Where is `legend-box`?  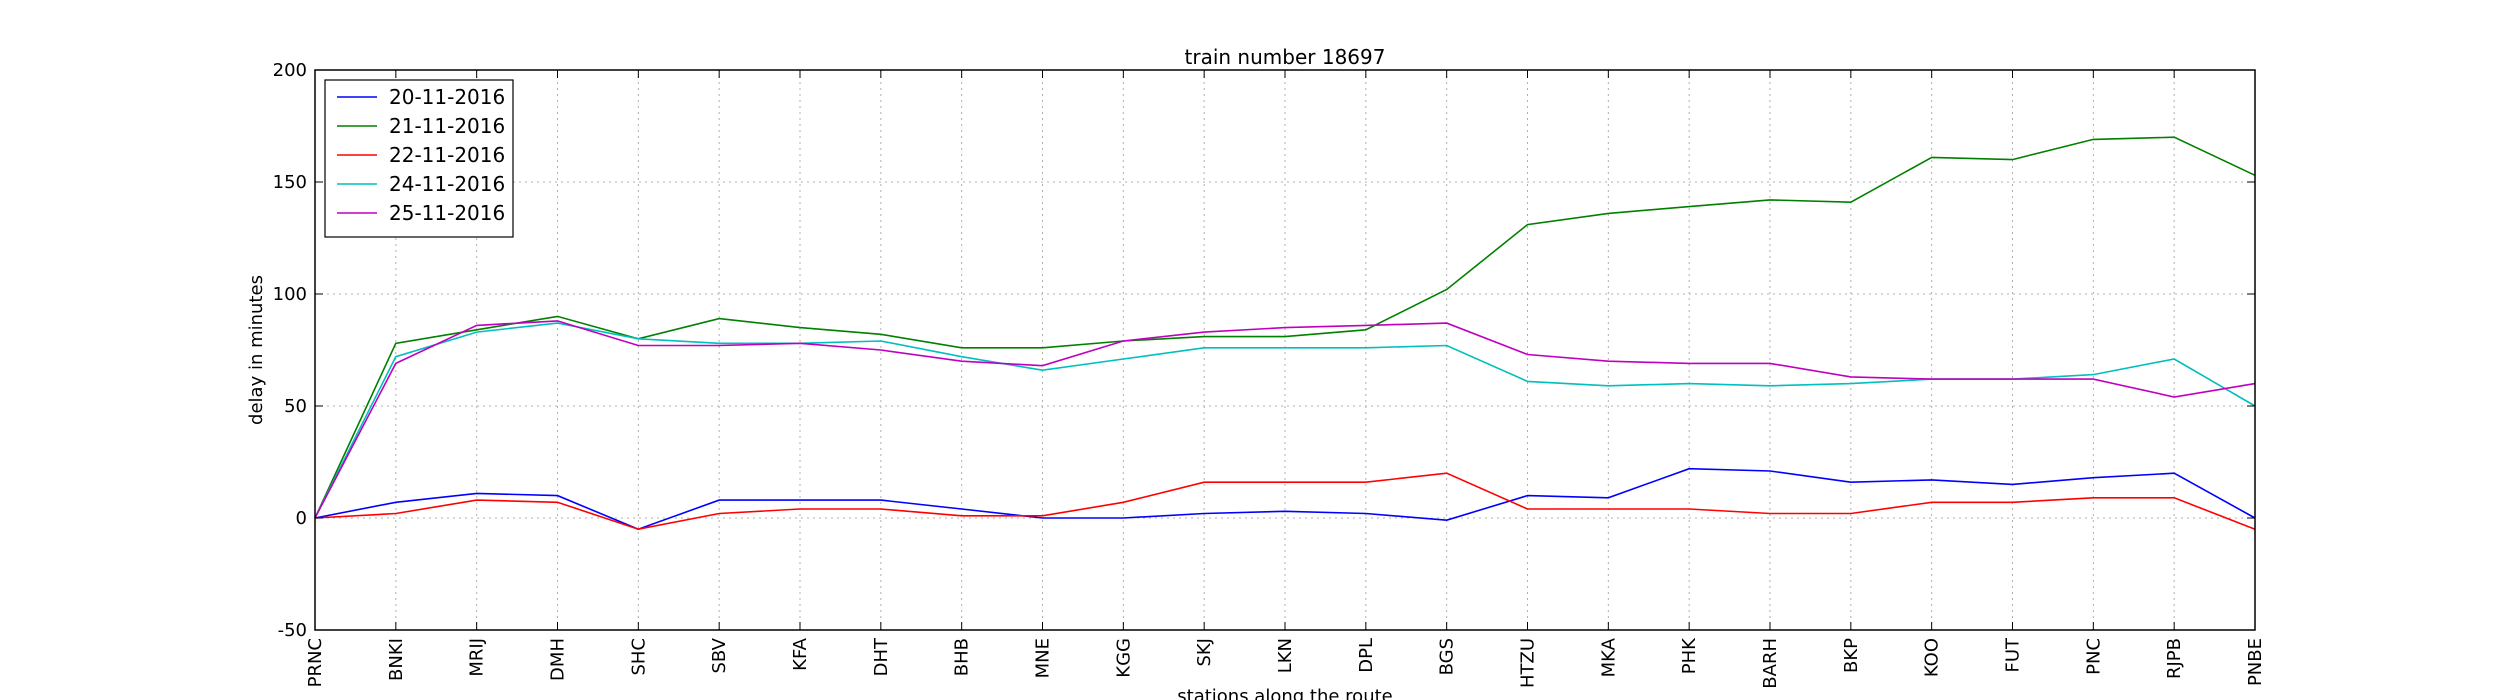
legend-box is located at coordinates (419, 158).